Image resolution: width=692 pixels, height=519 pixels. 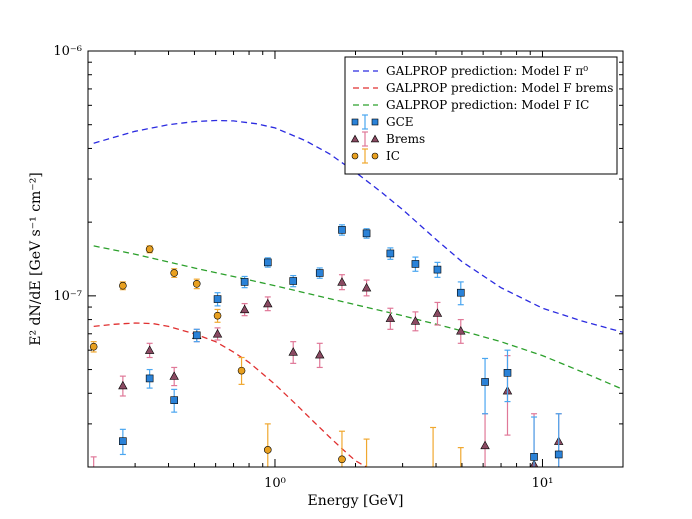 What do you see at coordinates (393, 156) in the screenshot?
I see `legend-label: IC` at bounding box center [393, 156].